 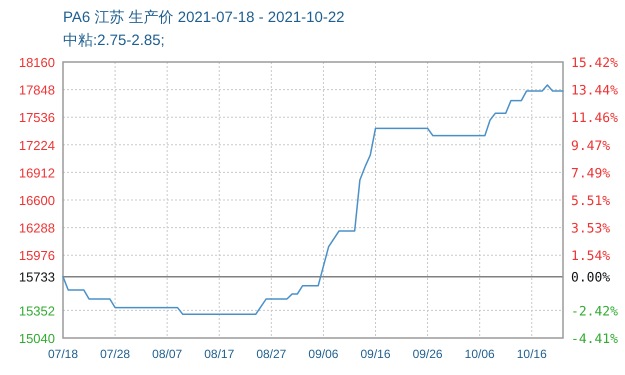 I want to click on y-tick-label: 17224, so click(x=36, y=145).